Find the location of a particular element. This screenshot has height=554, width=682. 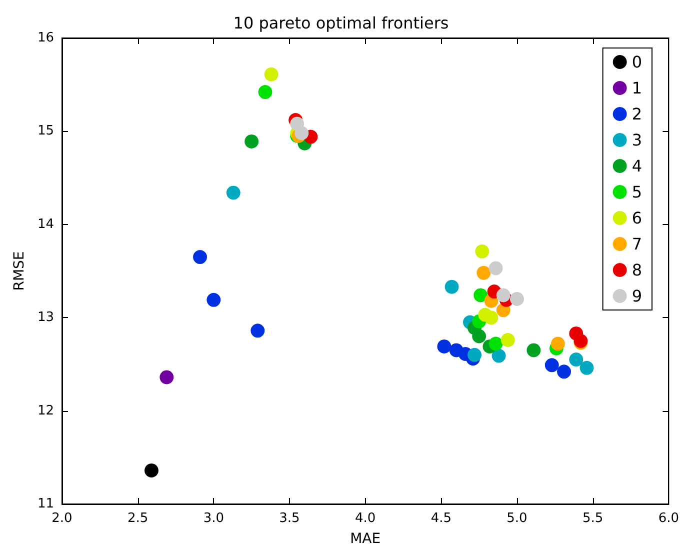

x-tick-label: 6.0 is located at coordinates (669, 518).